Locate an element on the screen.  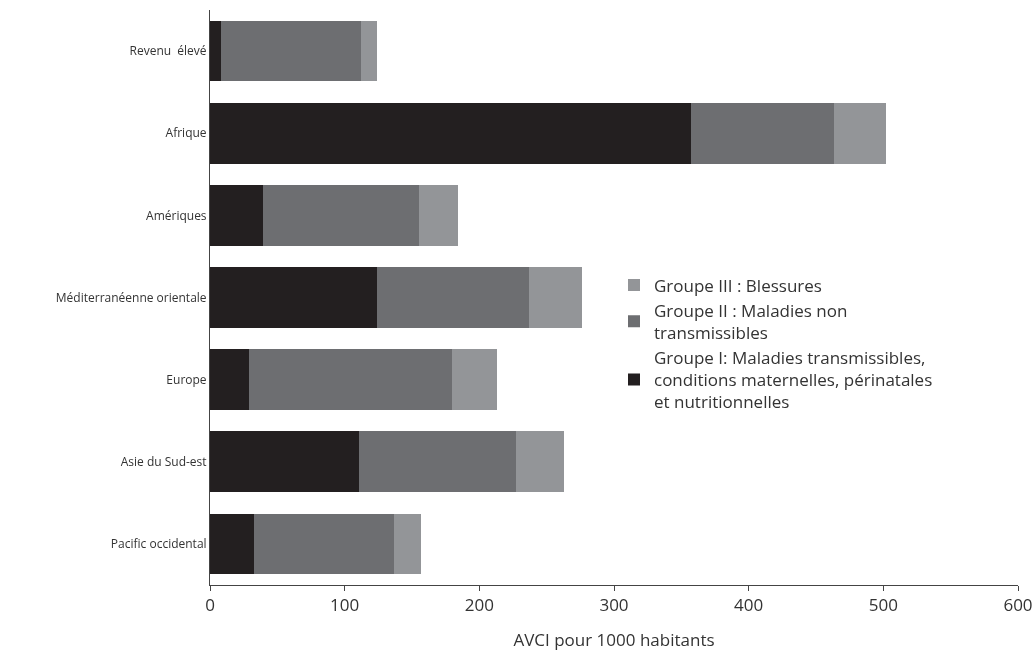
legend-label: Groupe III : Blessures is located at coordinates (738, 285).